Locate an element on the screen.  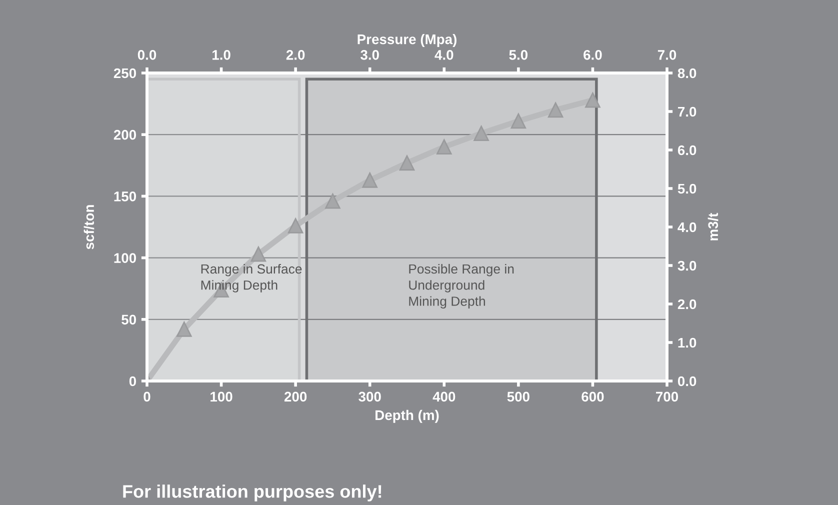
y-tick-label: 100 is located at coordinates (125, 258).